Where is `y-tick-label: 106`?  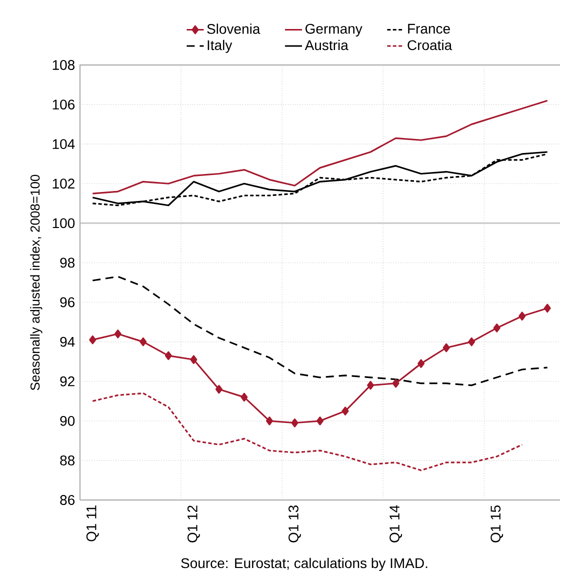 y-tick-label: 106 is located at coordinates (63, 105).